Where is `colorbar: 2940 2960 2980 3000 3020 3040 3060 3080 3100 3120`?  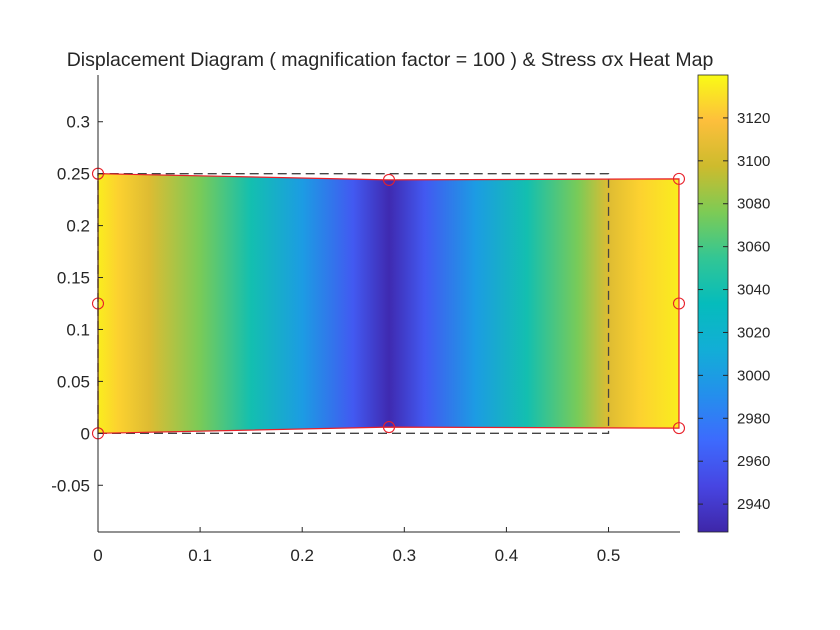
colorbar: 2940 2960 2980 3000 3020 3040 3060 3080 3100 3120 is located at coordinates (733, 303).